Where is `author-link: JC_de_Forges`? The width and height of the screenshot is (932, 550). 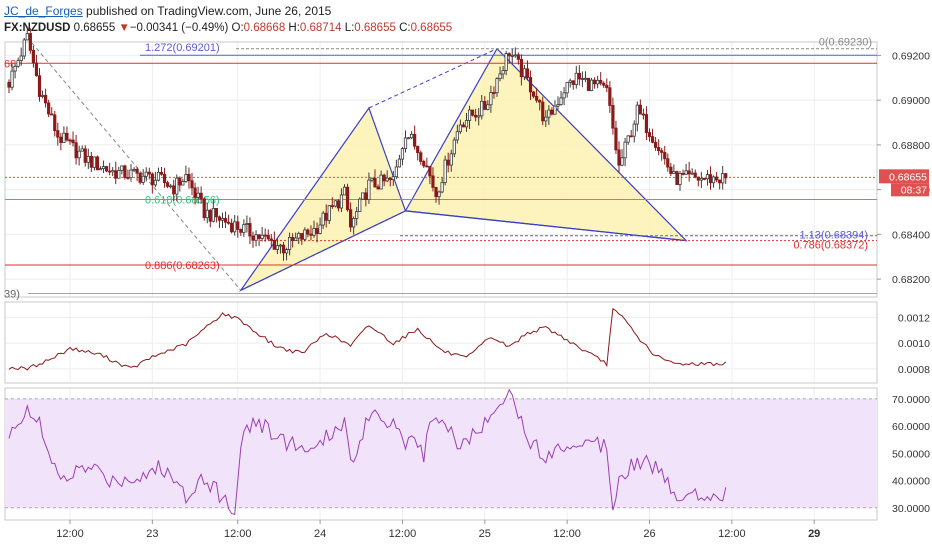
author-link: JC_de_Forges is located at coordinates (43, 11).